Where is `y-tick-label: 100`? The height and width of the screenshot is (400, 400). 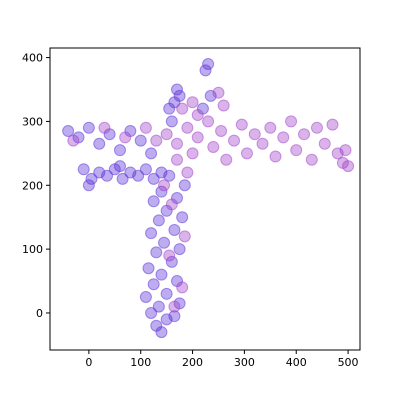 y-tick-label: 100 is located at coordinates (32, 249).